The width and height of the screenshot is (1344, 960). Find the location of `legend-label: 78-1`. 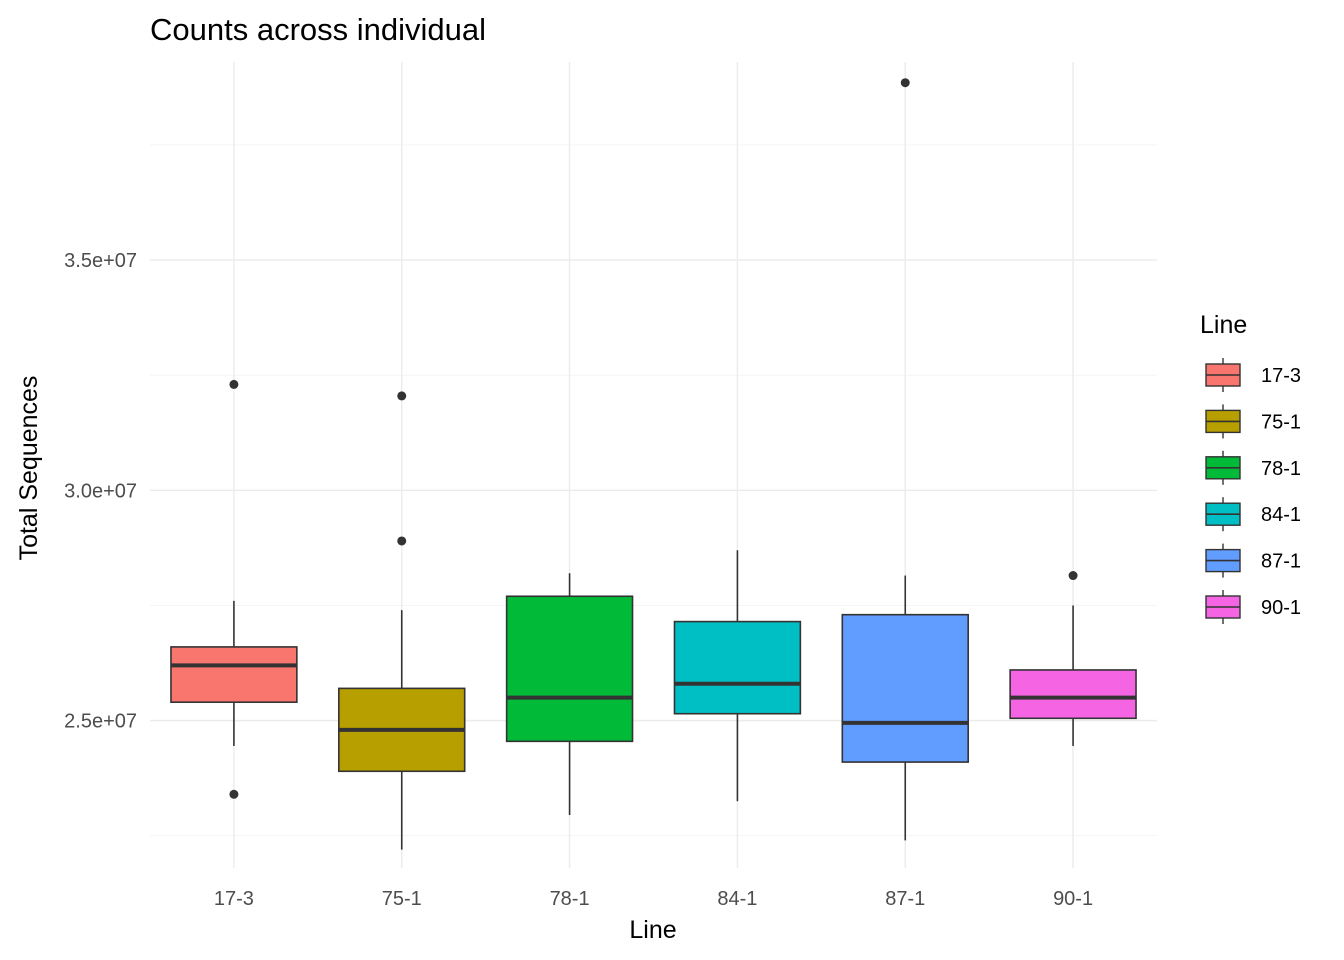

legend-label: 78-1 is located at coordinates (1281, 469).